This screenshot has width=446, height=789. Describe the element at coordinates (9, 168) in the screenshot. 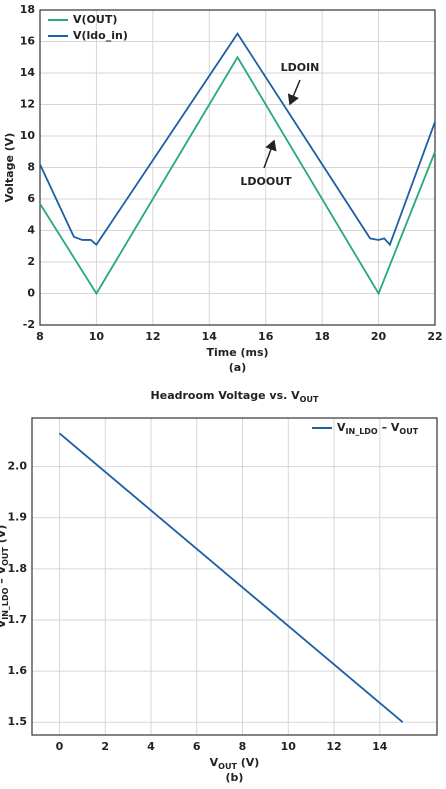

I see `y-axis-label: Voltage (V)` at that location.